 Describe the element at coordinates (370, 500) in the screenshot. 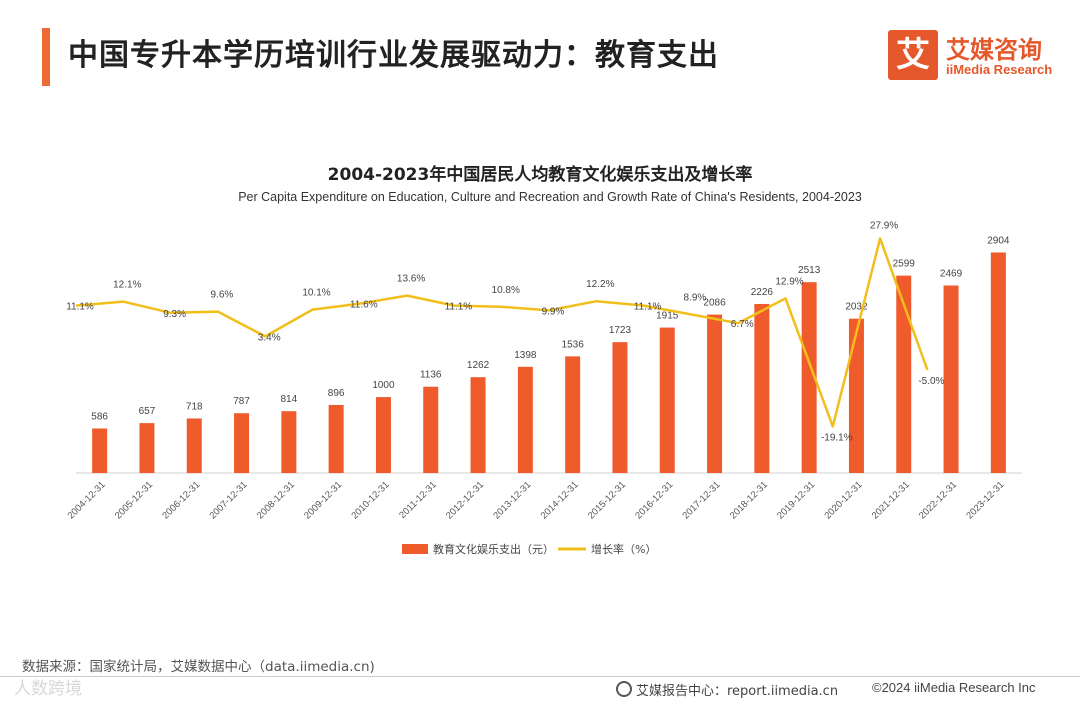

I see `x-tick-2010-12-31: 2010-12-31` at that location.